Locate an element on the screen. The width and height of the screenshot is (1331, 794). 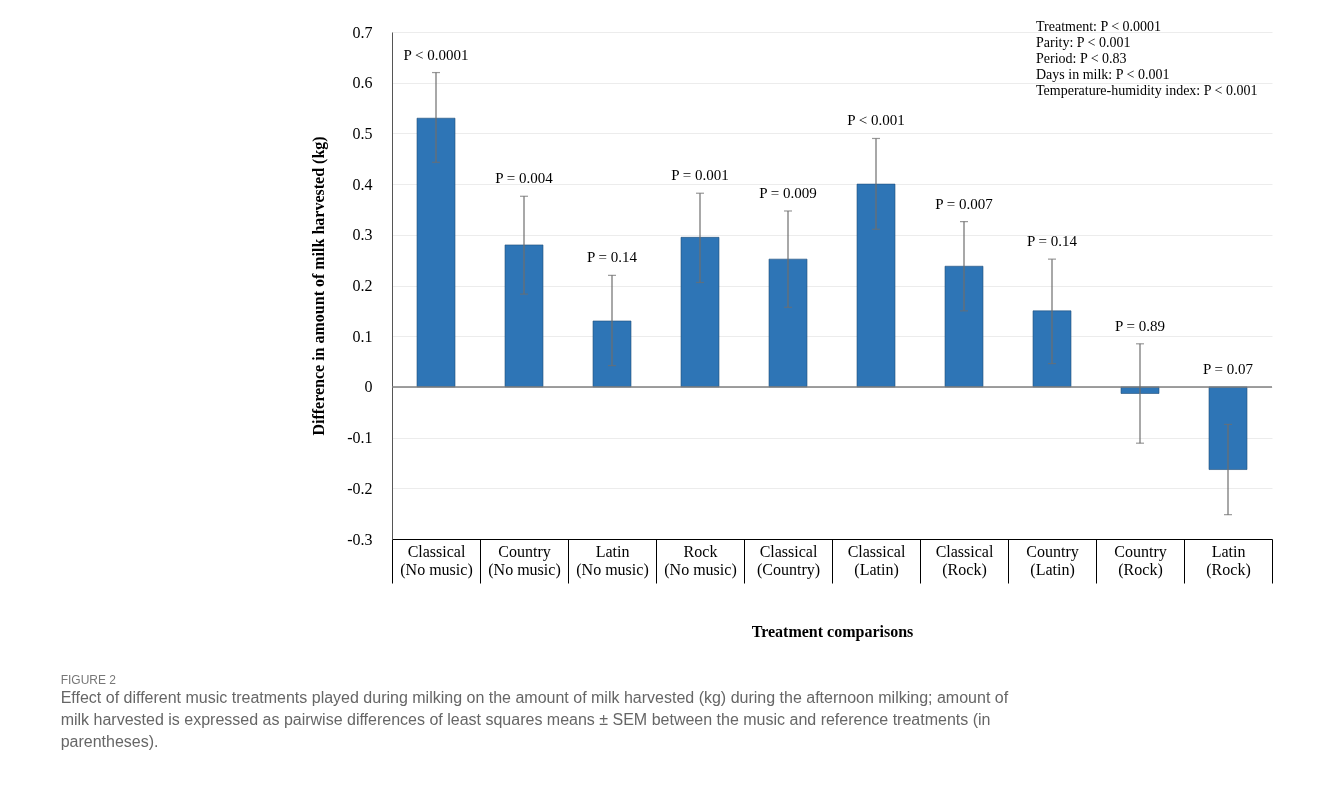
y-tick-label: 0.7 is located at coordinates (362, 32).